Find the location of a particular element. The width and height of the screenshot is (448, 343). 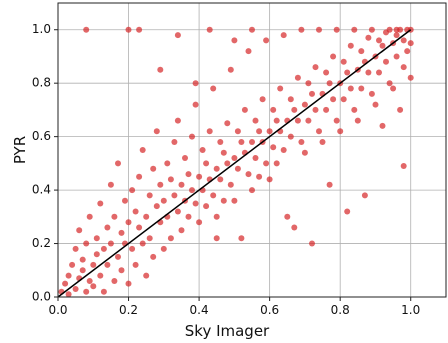

y-tick-label: 0.6 is located at coordinates (41, 136).